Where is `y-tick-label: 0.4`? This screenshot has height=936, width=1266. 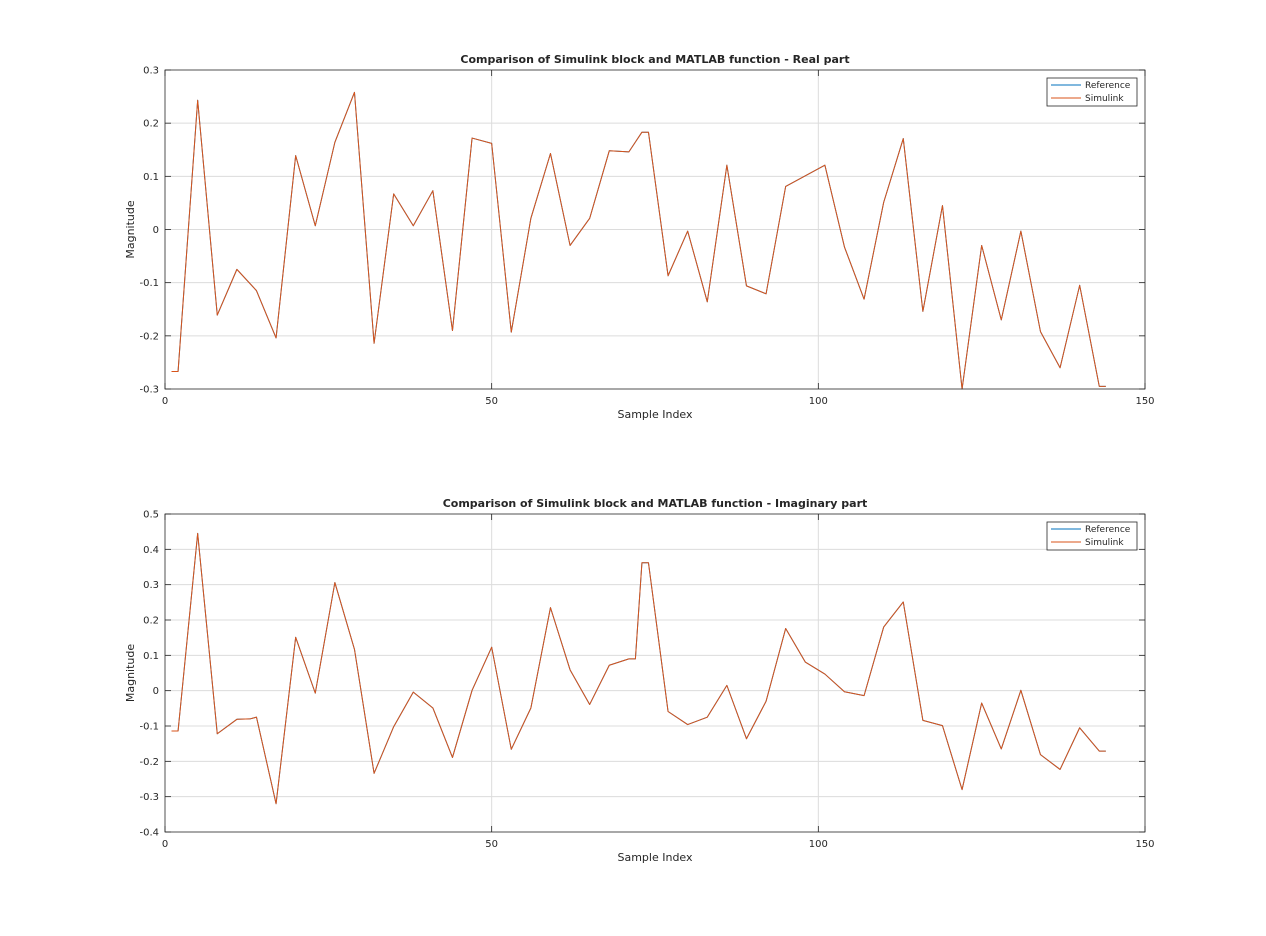 y-tick-label: 0.4 is located at coordinates (151, 550).